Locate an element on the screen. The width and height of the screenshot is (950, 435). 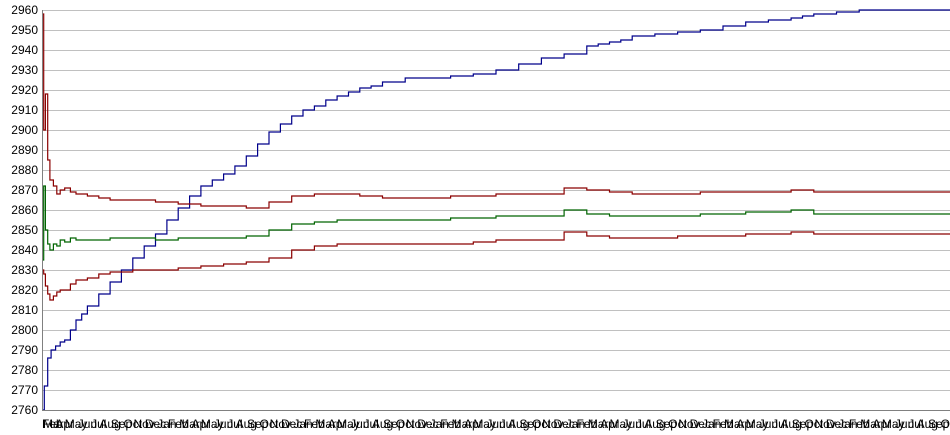
y-tick-label: 2840 is located at coordinates (24, 250).